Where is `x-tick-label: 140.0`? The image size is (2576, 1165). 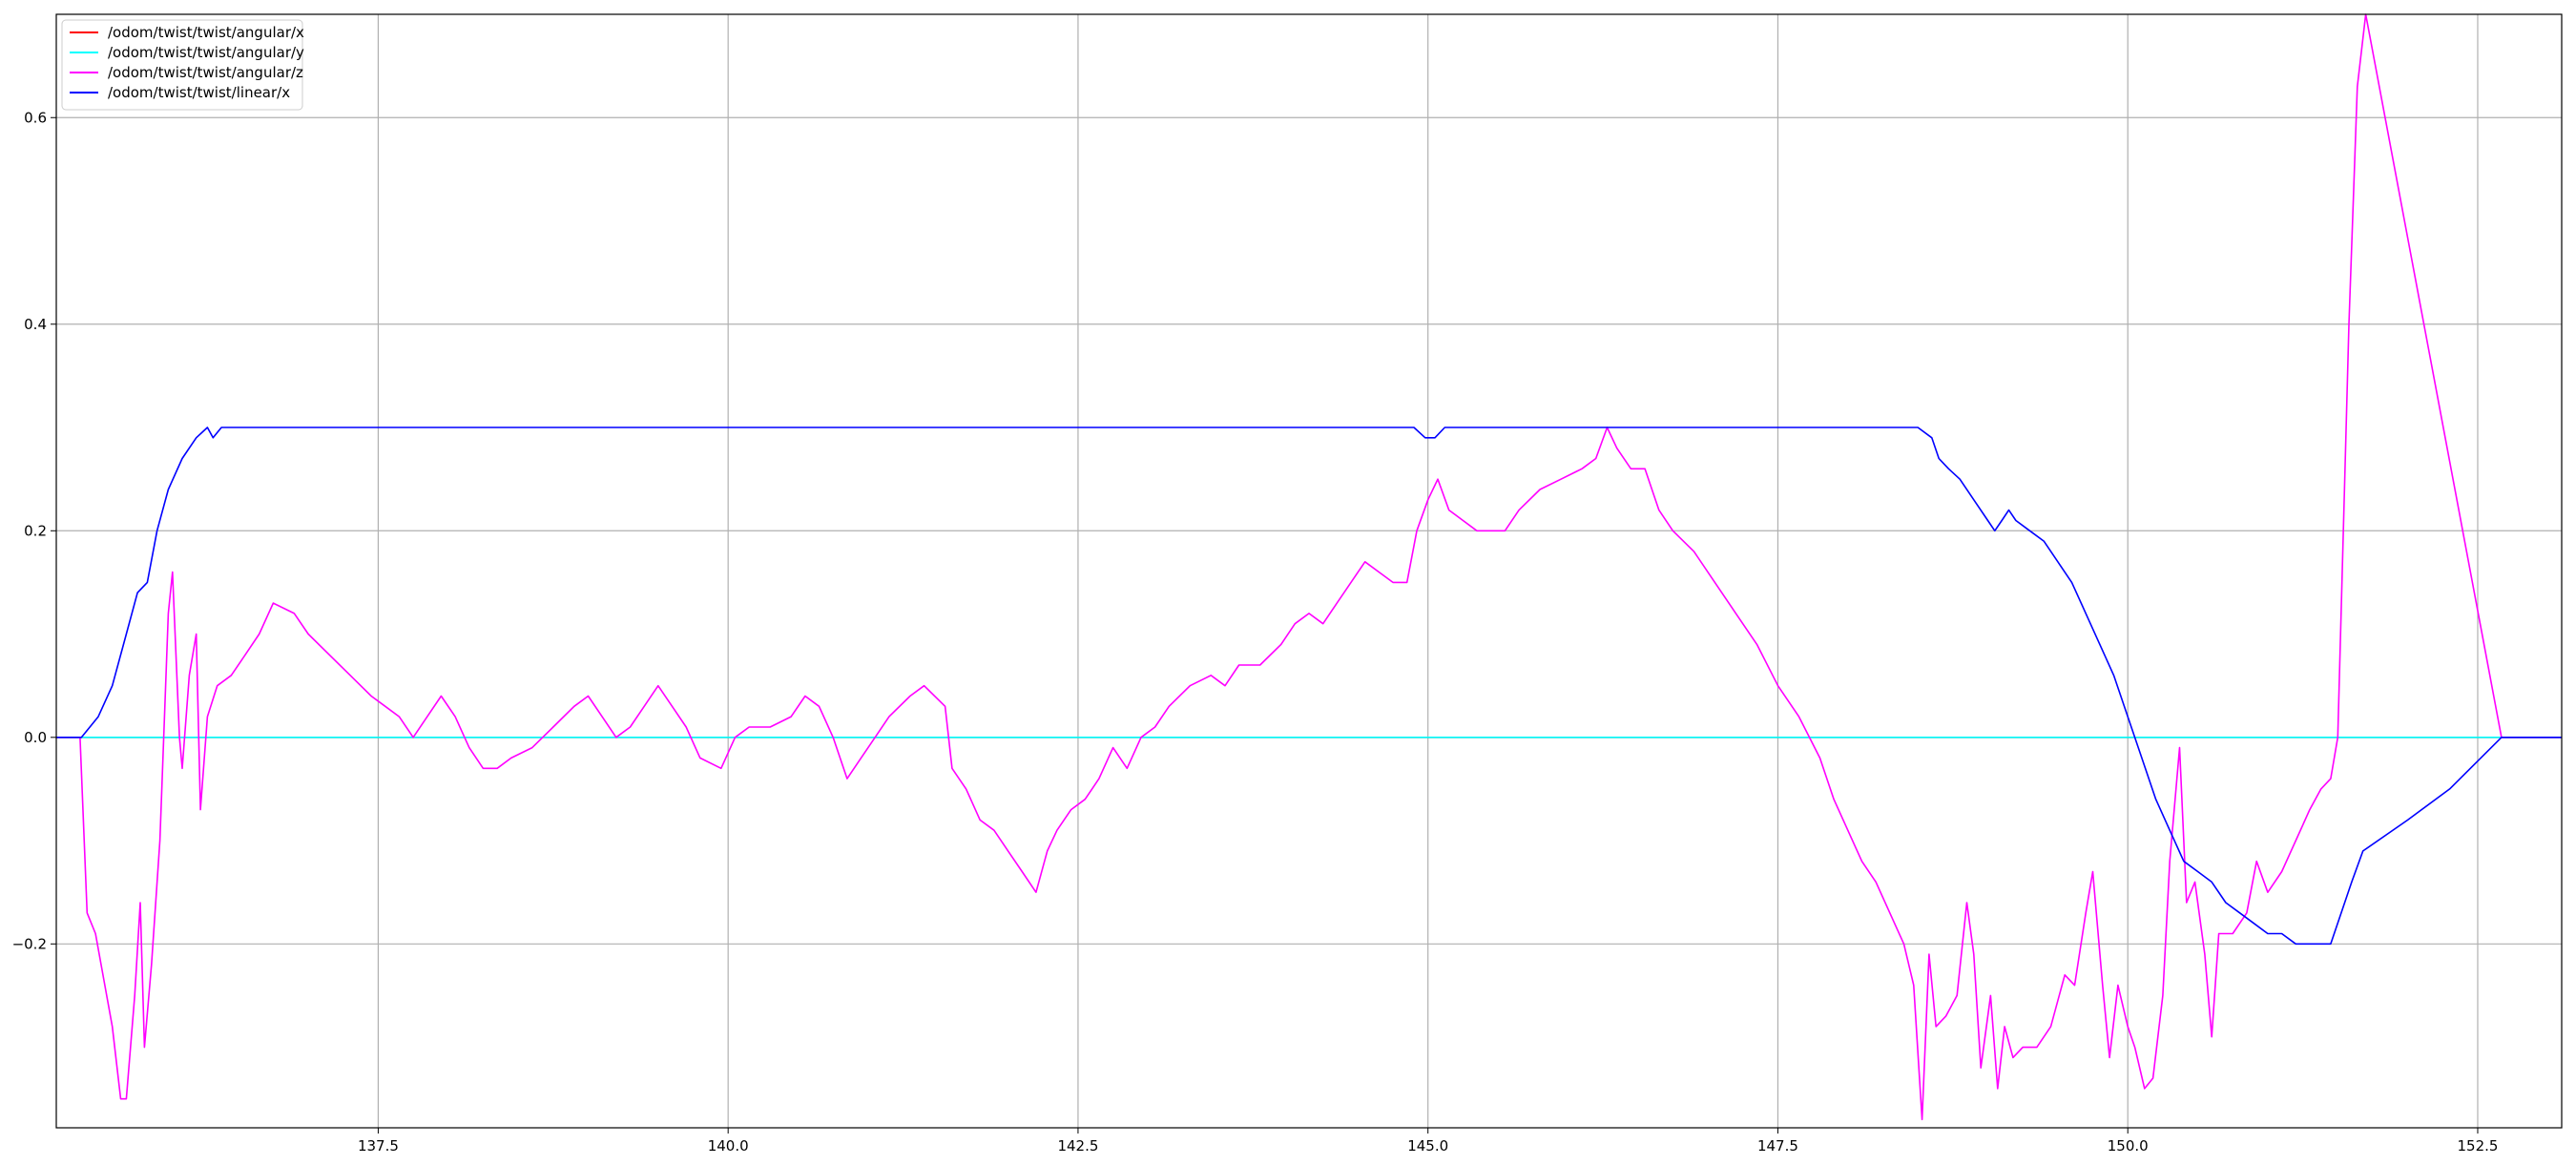 x-tick-label: 140.0 is located at coordinates (728, 1146).